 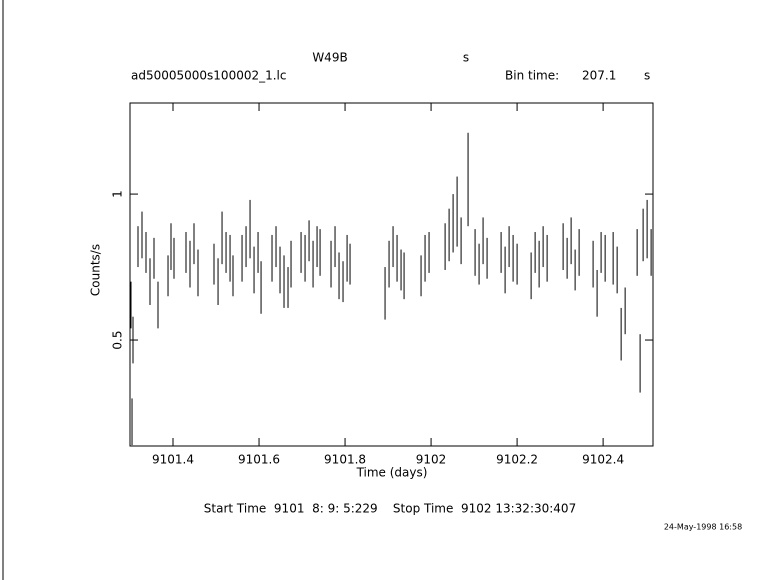 What do you see at coordinates (209, 76) in the screenshot?
I see `file-name: ad50005000s100002_1.lc` at bounding box center [209, 76].